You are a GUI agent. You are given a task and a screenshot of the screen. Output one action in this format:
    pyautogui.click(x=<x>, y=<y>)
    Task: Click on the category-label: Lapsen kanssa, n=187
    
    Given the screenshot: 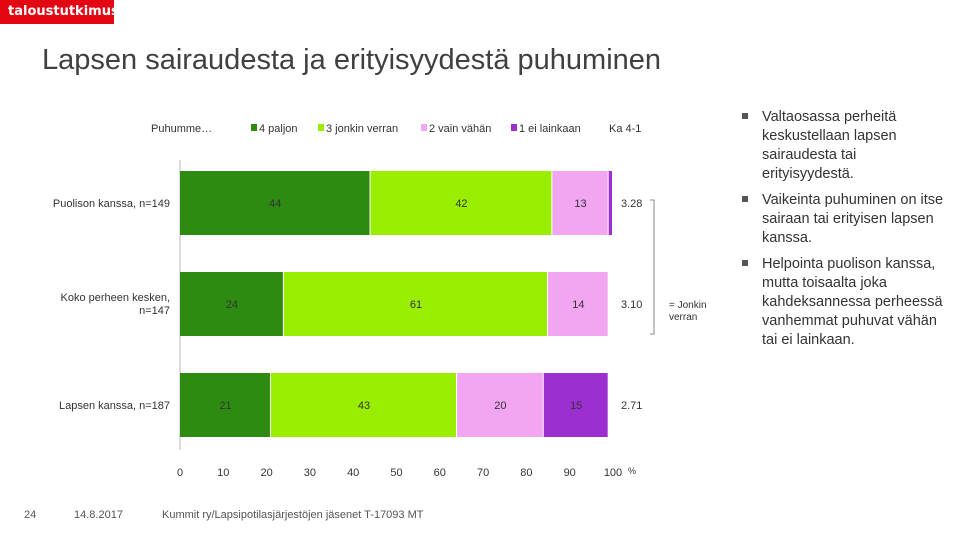 What is the action you would take?
    pyautogui.click(x=114, y=406)
    